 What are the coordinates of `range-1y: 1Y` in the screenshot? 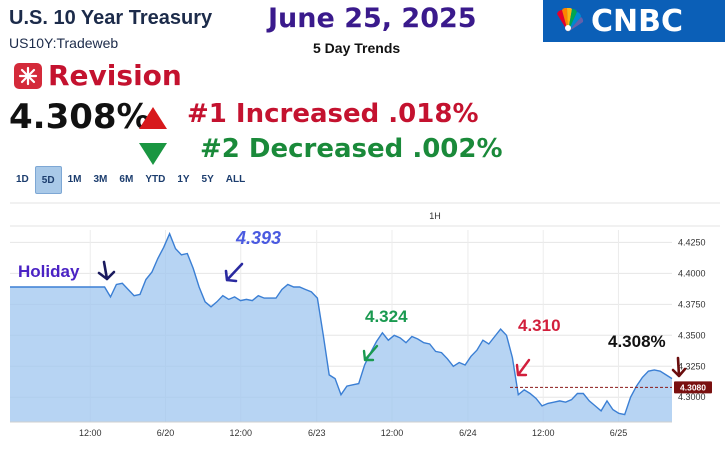 It's located at (183, 179).